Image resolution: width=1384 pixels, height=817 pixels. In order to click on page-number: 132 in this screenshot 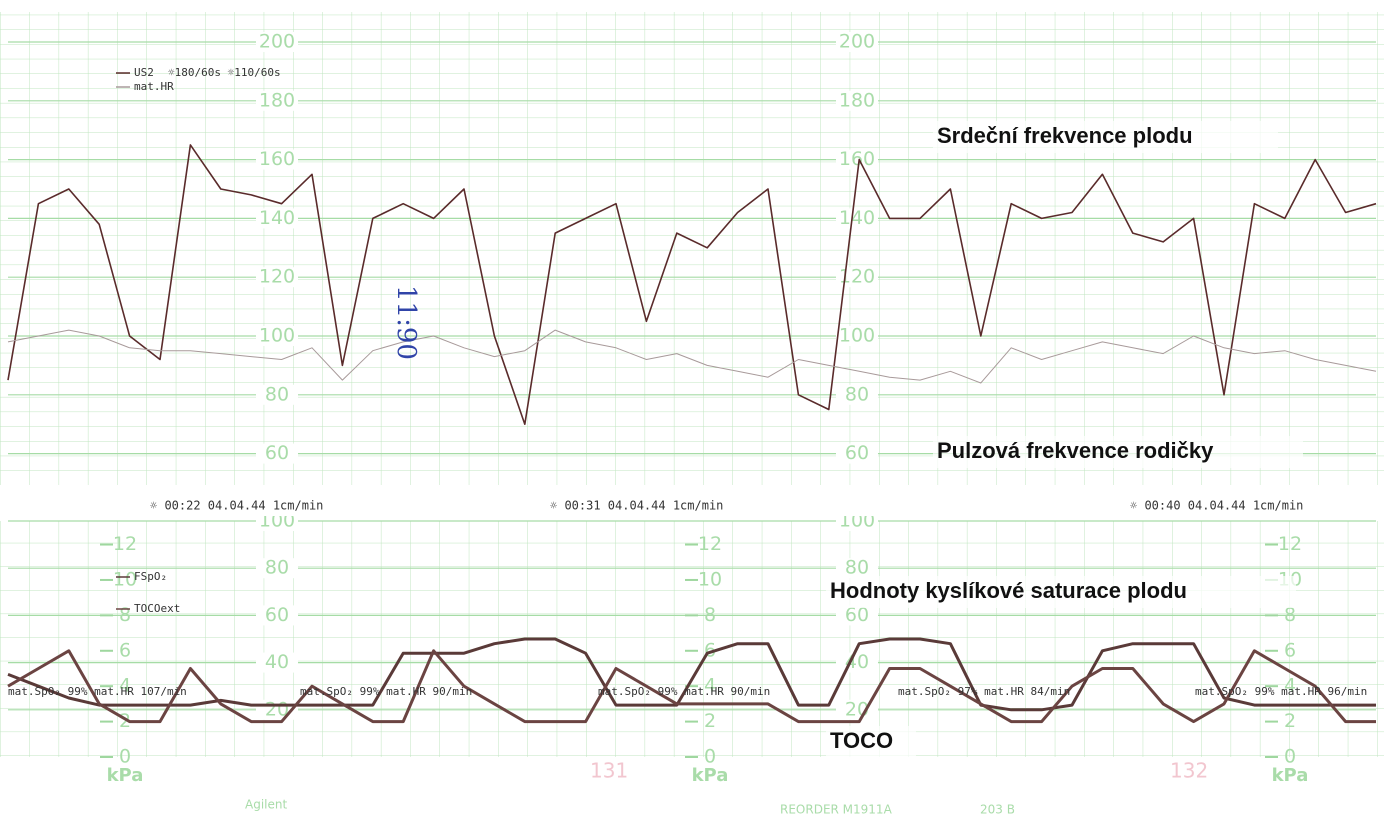, I will do `click(1189, 771)`.